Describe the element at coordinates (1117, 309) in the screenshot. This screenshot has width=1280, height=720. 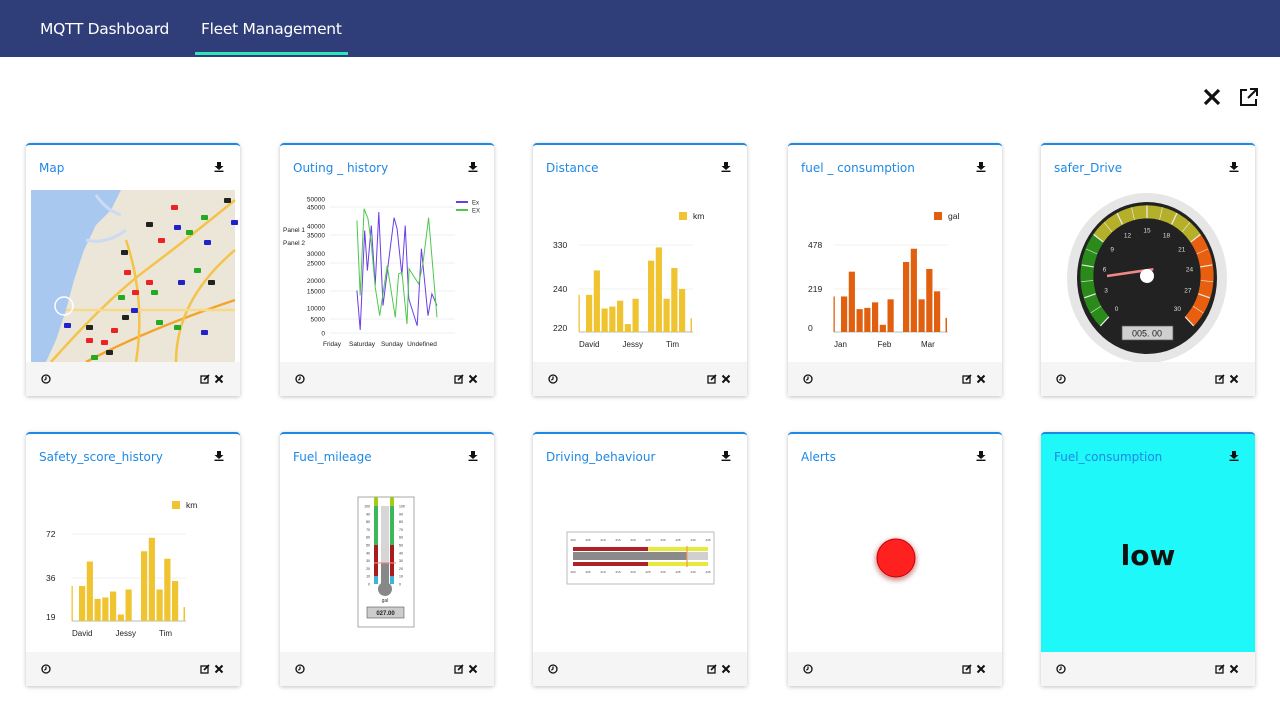
I see `gauge-label: 0` at that location.